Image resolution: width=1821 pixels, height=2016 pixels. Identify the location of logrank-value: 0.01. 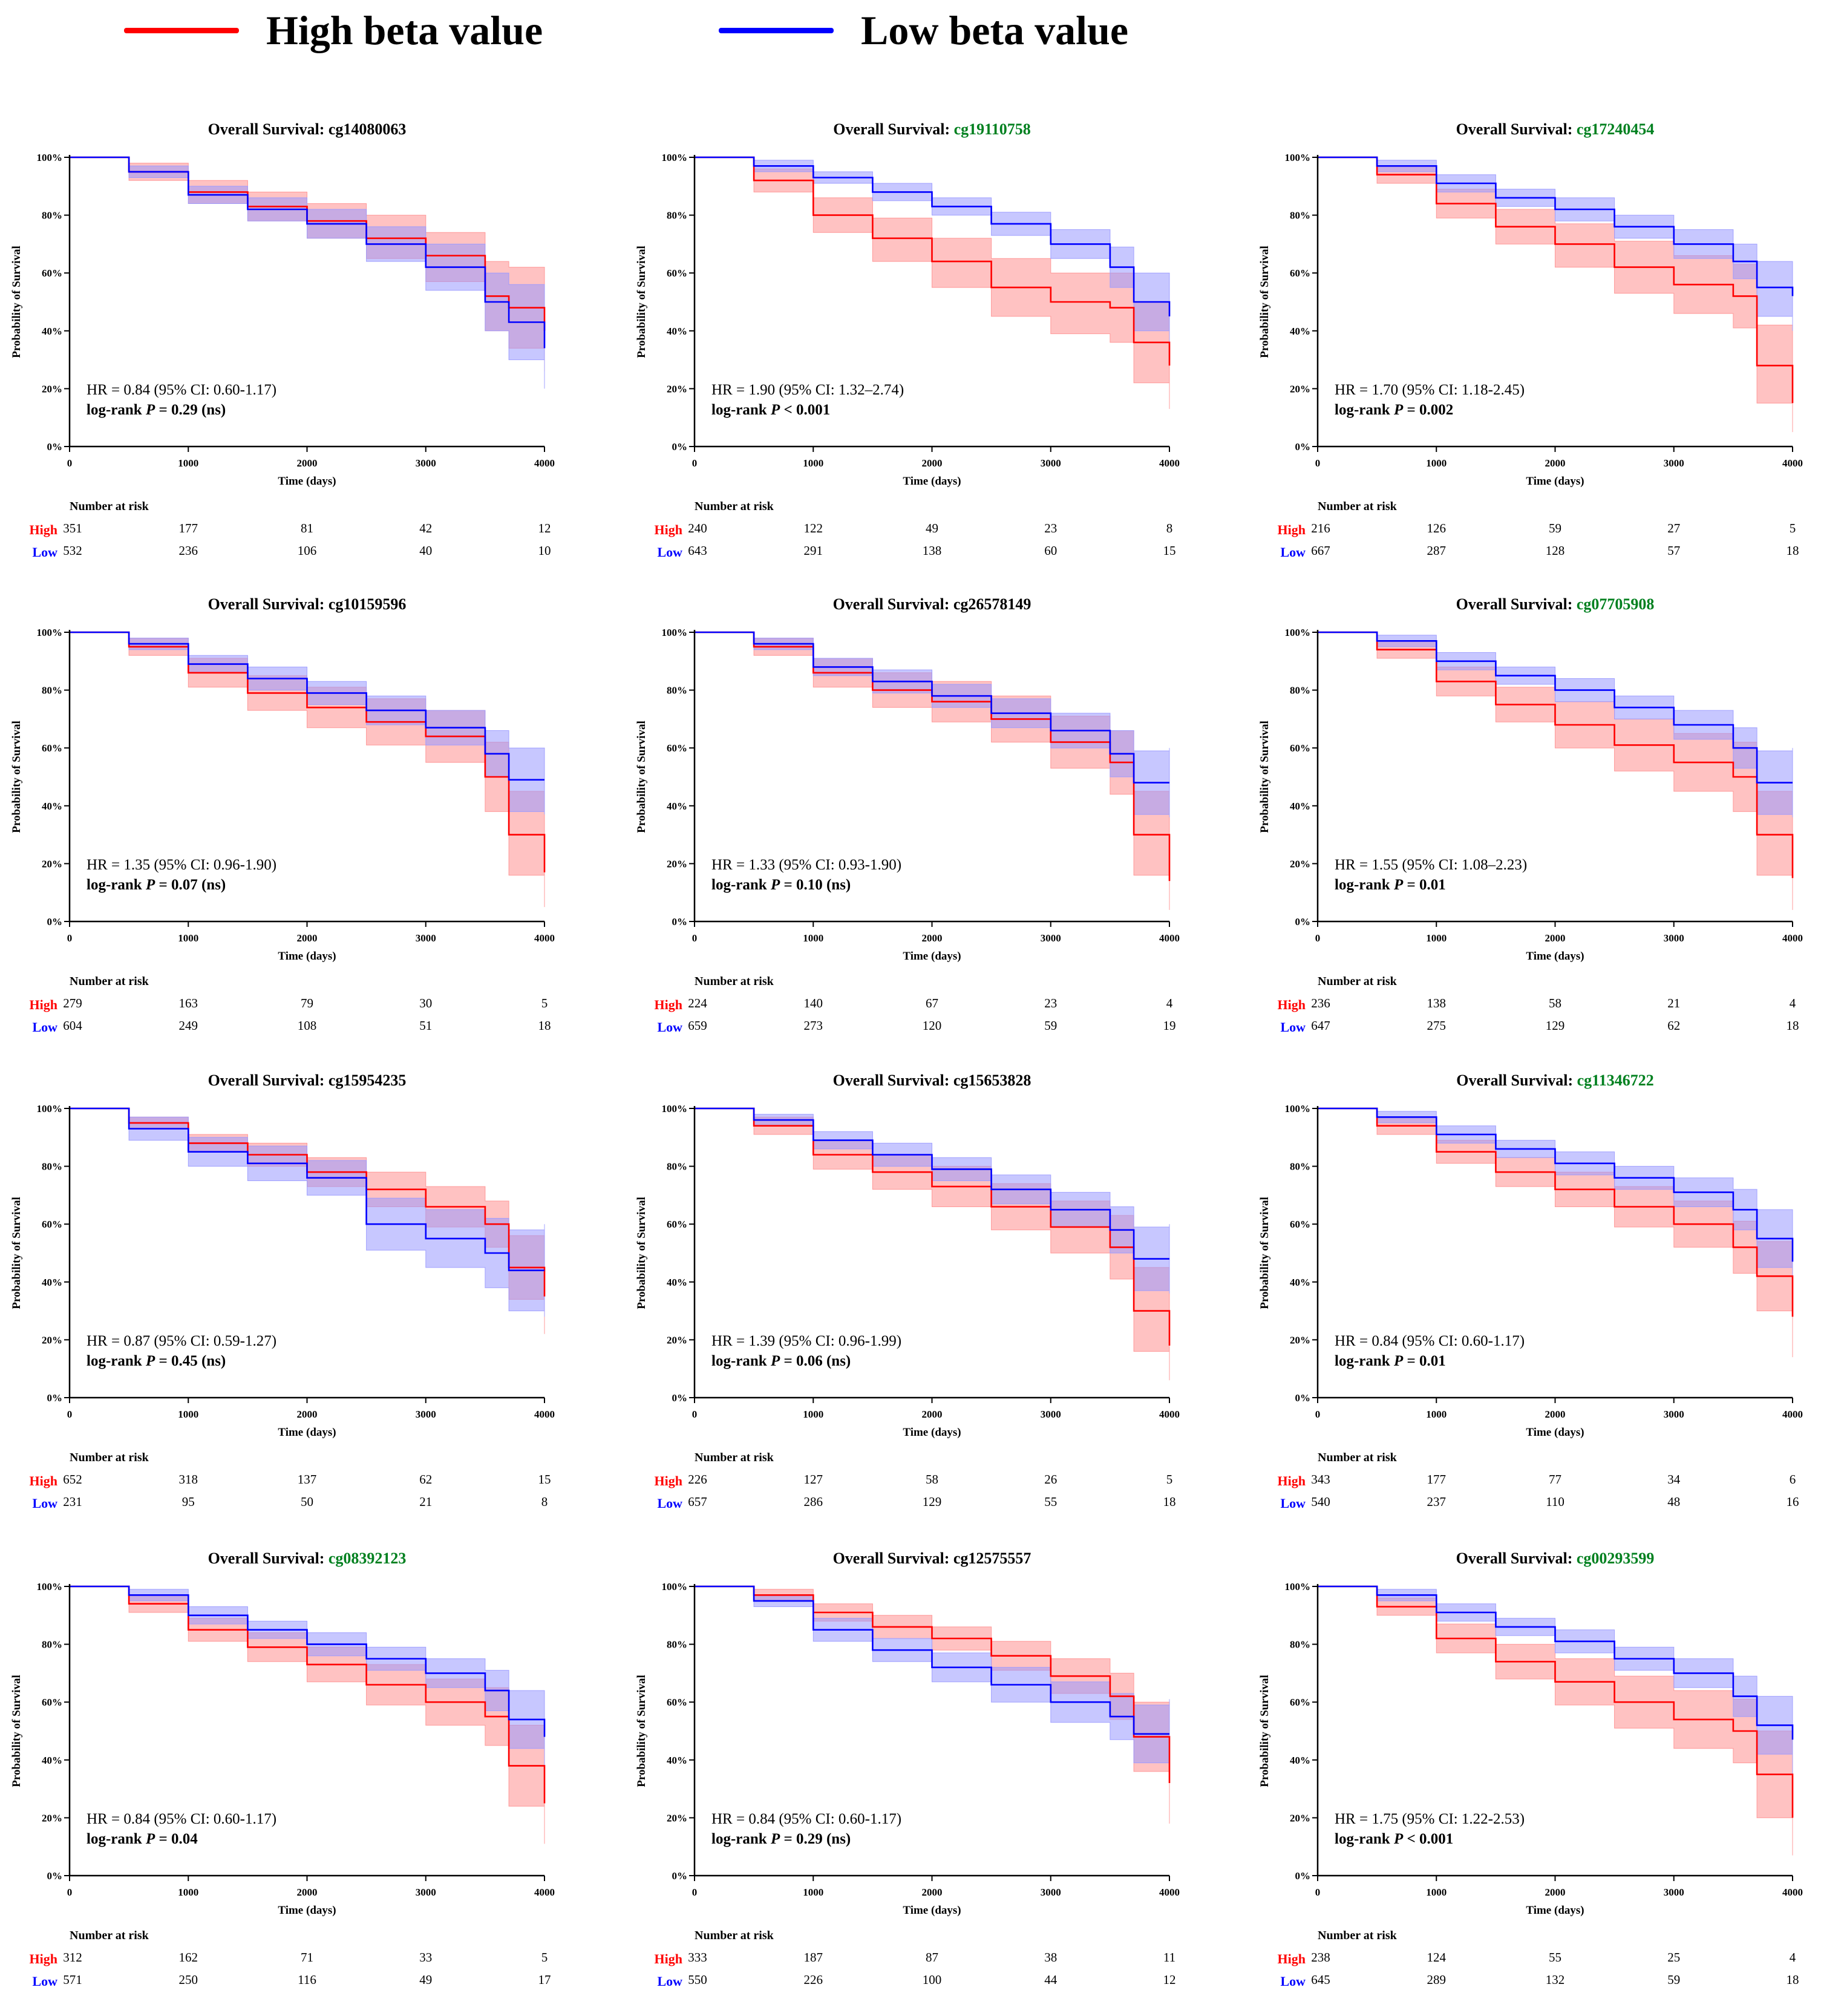
(1432, 885).